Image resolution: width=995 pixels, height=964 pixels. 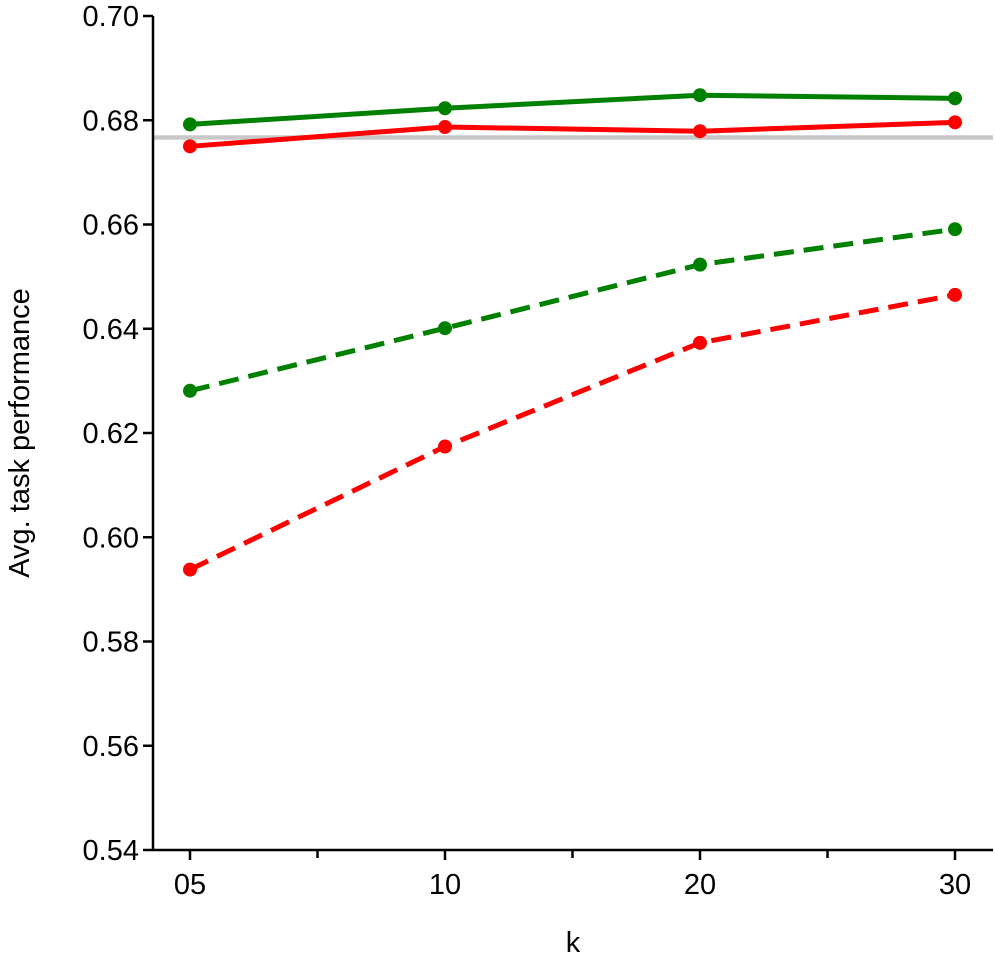 What do you see at coordinates (111, 434) in the screenshot?
I see `y-tick-label: 0.62` at bounding box center [111, 434].